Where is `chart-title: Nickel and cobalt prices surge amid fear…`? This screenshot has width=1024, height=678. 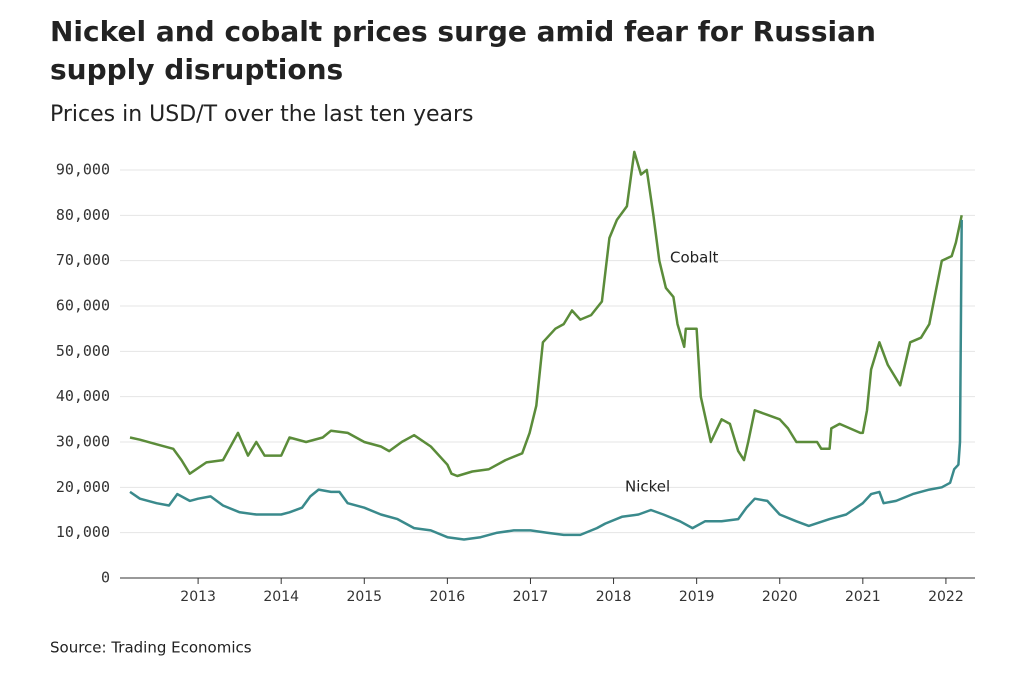 chart-title: Nickel and cobalt prices surge amid fear… is located at coordinates (463, 50).